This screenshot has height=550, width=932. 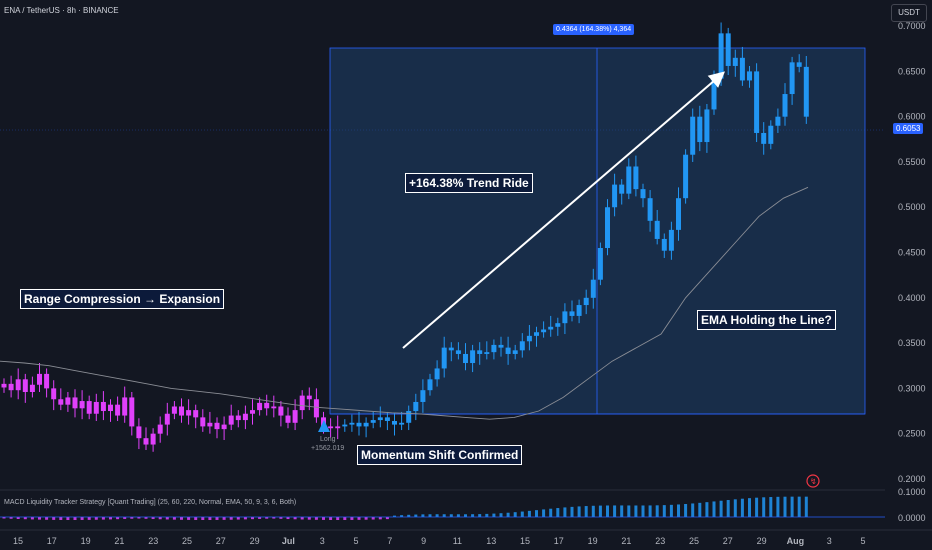 What do you see at coordinates (912, 162) in the screenshot?
I see `price-tick: 0.5500` at bounding box center [912, 162].